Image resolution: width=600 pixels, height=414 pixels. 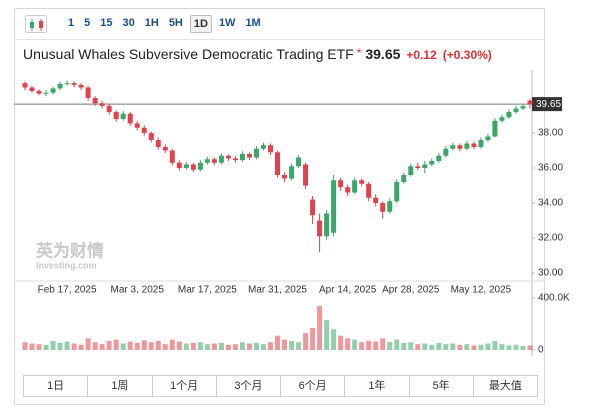 I want to click on price: 39.65, so click(x=383, y=54).